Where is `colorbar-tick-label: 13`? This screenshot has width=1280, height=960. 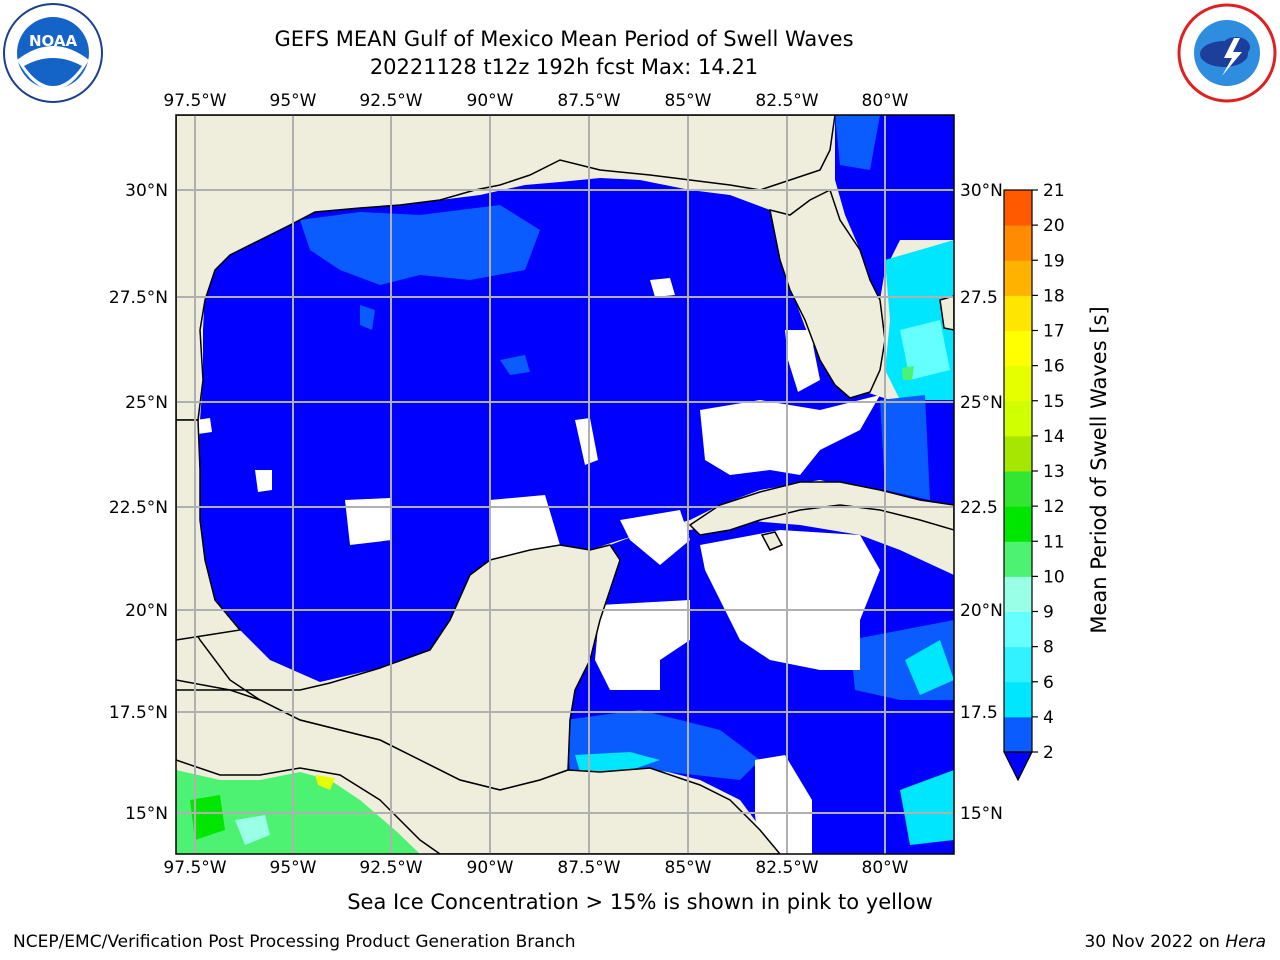 colorbar-tick-label: 13 is located at coordinates (1054, 472).